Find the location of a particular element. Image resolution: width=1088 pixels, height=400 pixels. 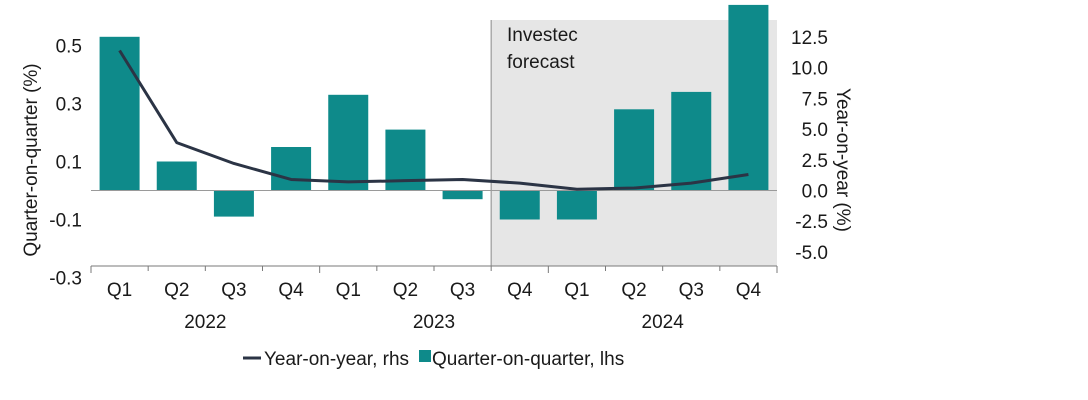

right-axis-title: Year-on-year (%) is located at coordinates (842, 160).